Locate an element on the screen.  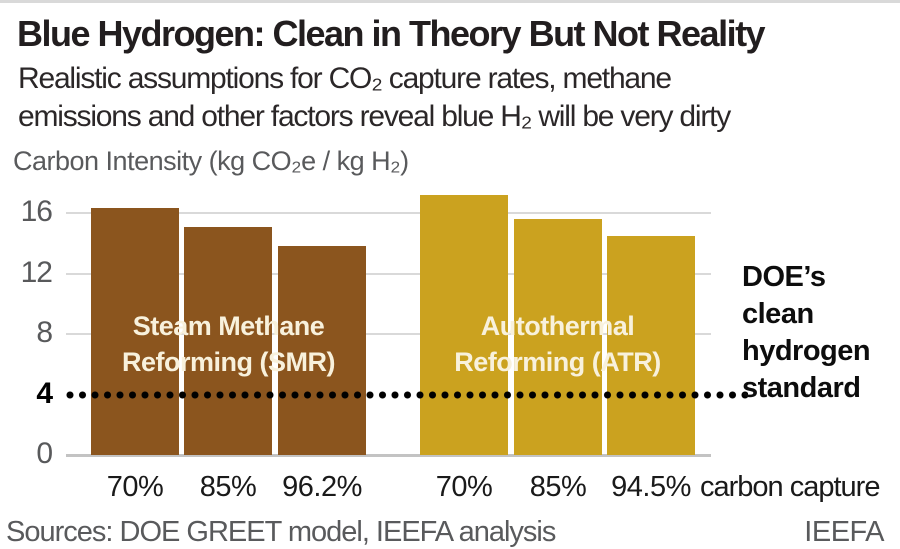
bar-smr-96.2% is located at coordinates (322, 350).